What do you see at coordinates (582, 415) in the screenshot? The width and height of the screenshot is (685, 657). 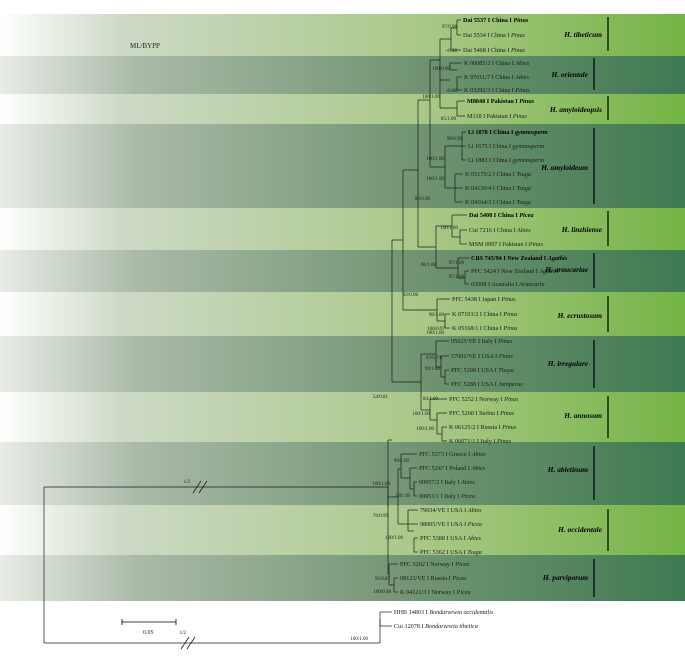 I see `clade-name: H. annosum` at bounding box center [582, 415].